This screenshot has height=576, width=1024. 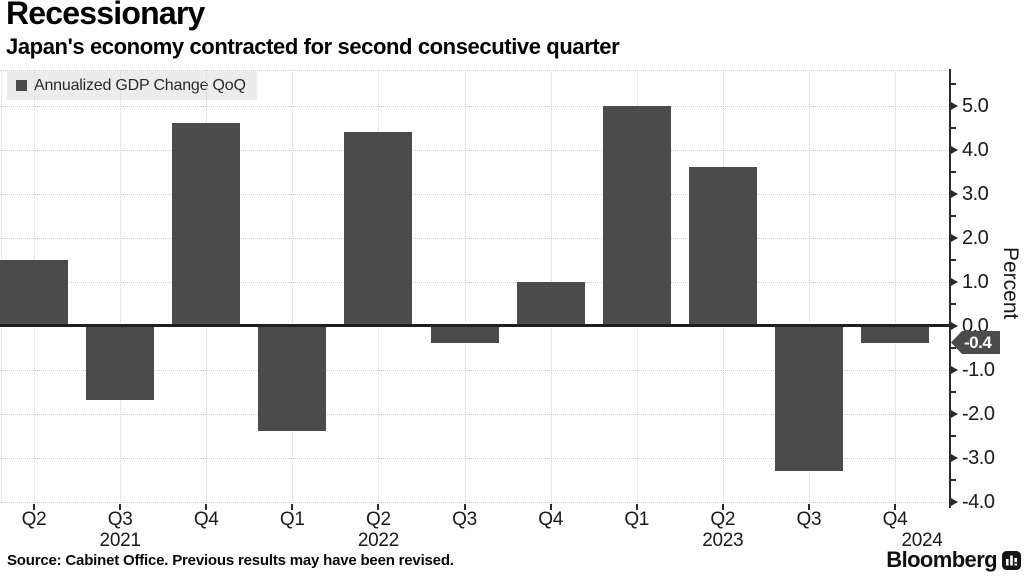 I want to click on y-tick-label: -1.0, so click(x=978, y=369).